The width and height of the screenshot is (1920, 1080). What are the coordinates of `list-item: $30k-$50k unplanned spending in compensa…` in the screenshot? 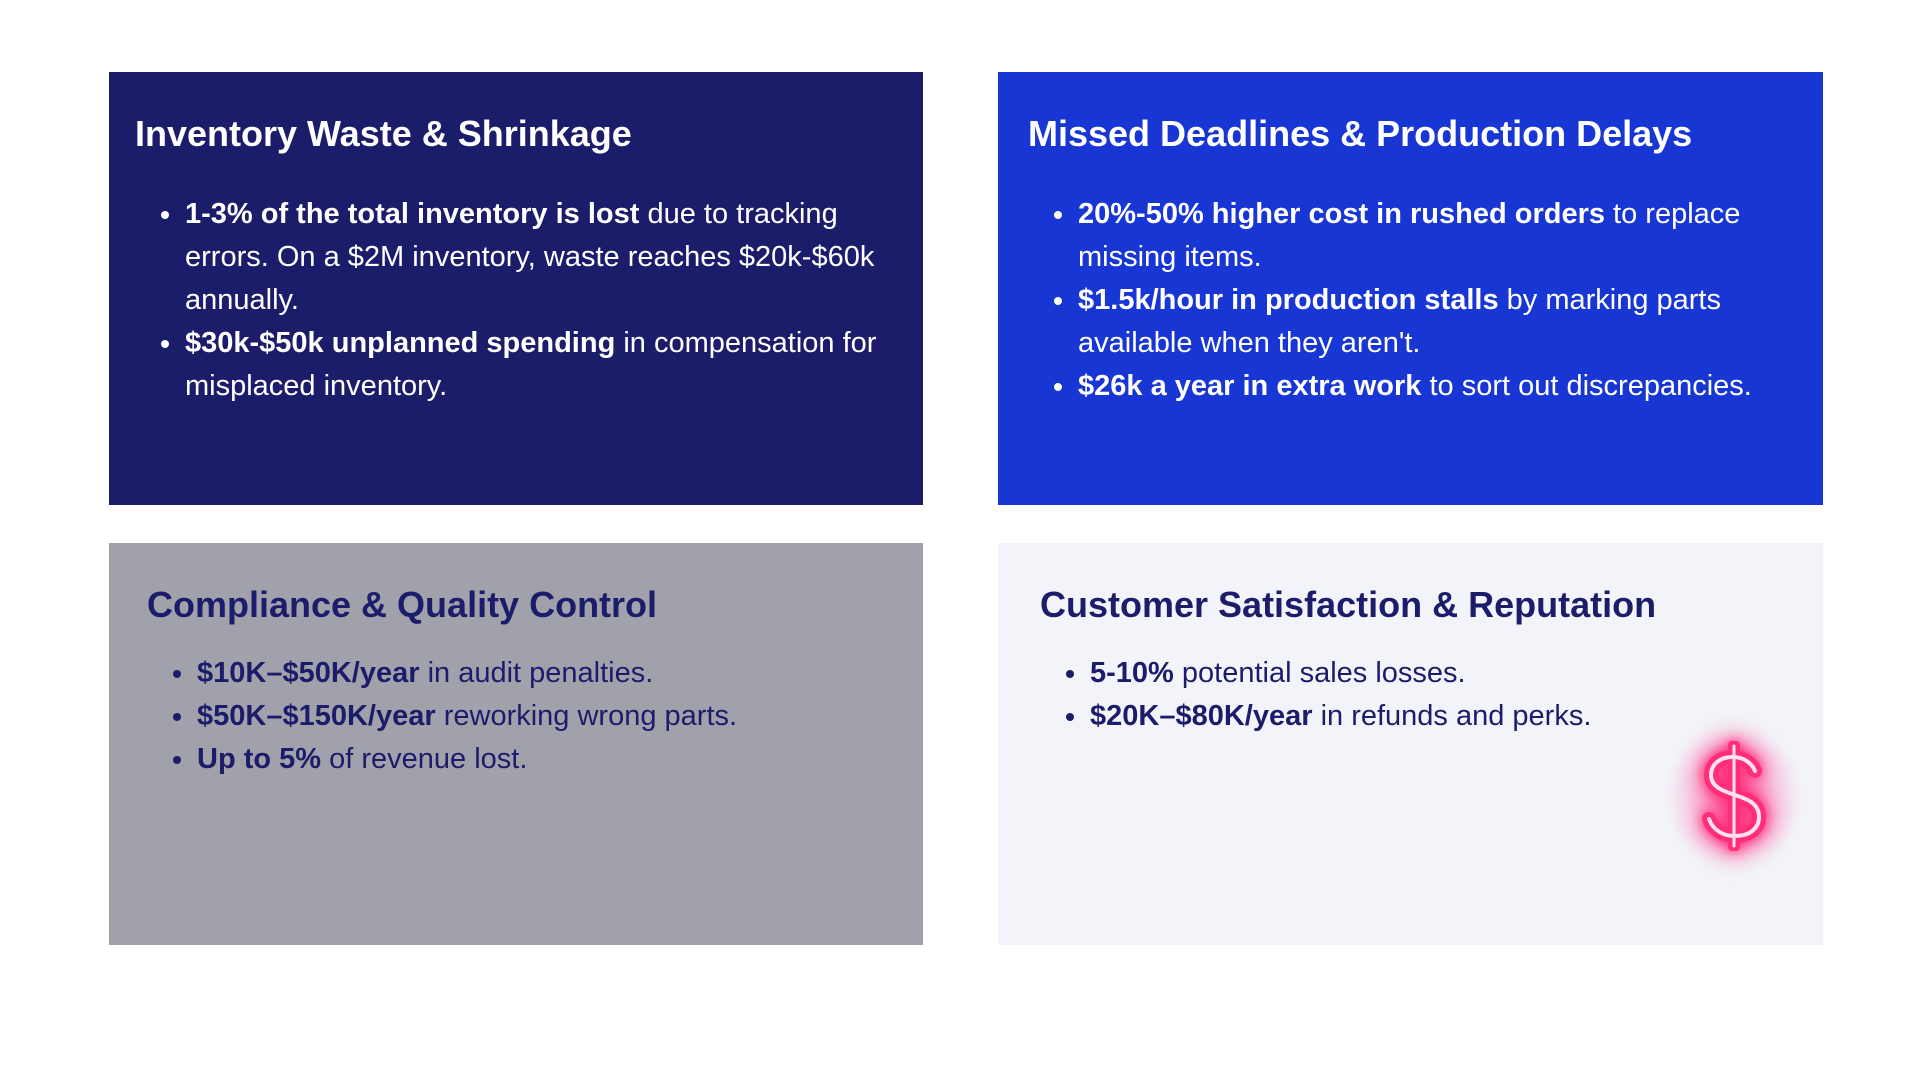 It's located at (527, 365).